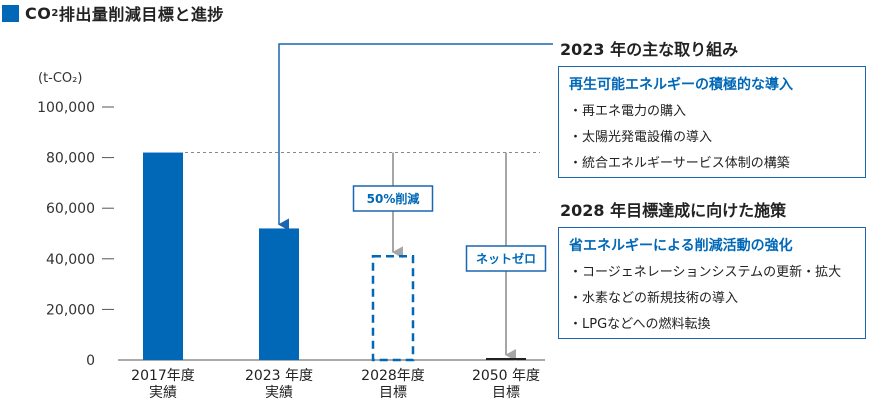 The width and height of the screenshot is (870, 402). What do you see at coordinates (673, 210) in the screenshot?
I see `panel-heading-2028: 2028 年目標達成に向けた施策` at bounding box center [673, 210].